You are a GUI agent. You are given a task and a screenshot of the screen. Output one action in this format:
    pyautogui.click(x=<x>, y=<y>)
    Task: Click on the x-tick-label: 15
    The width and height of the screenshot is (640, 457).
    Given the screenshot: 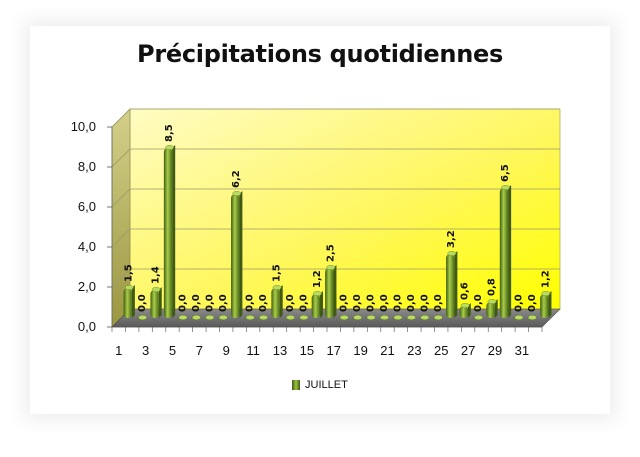 What is the action you would take?
    pyautogui.click(x=307, y=350)
    